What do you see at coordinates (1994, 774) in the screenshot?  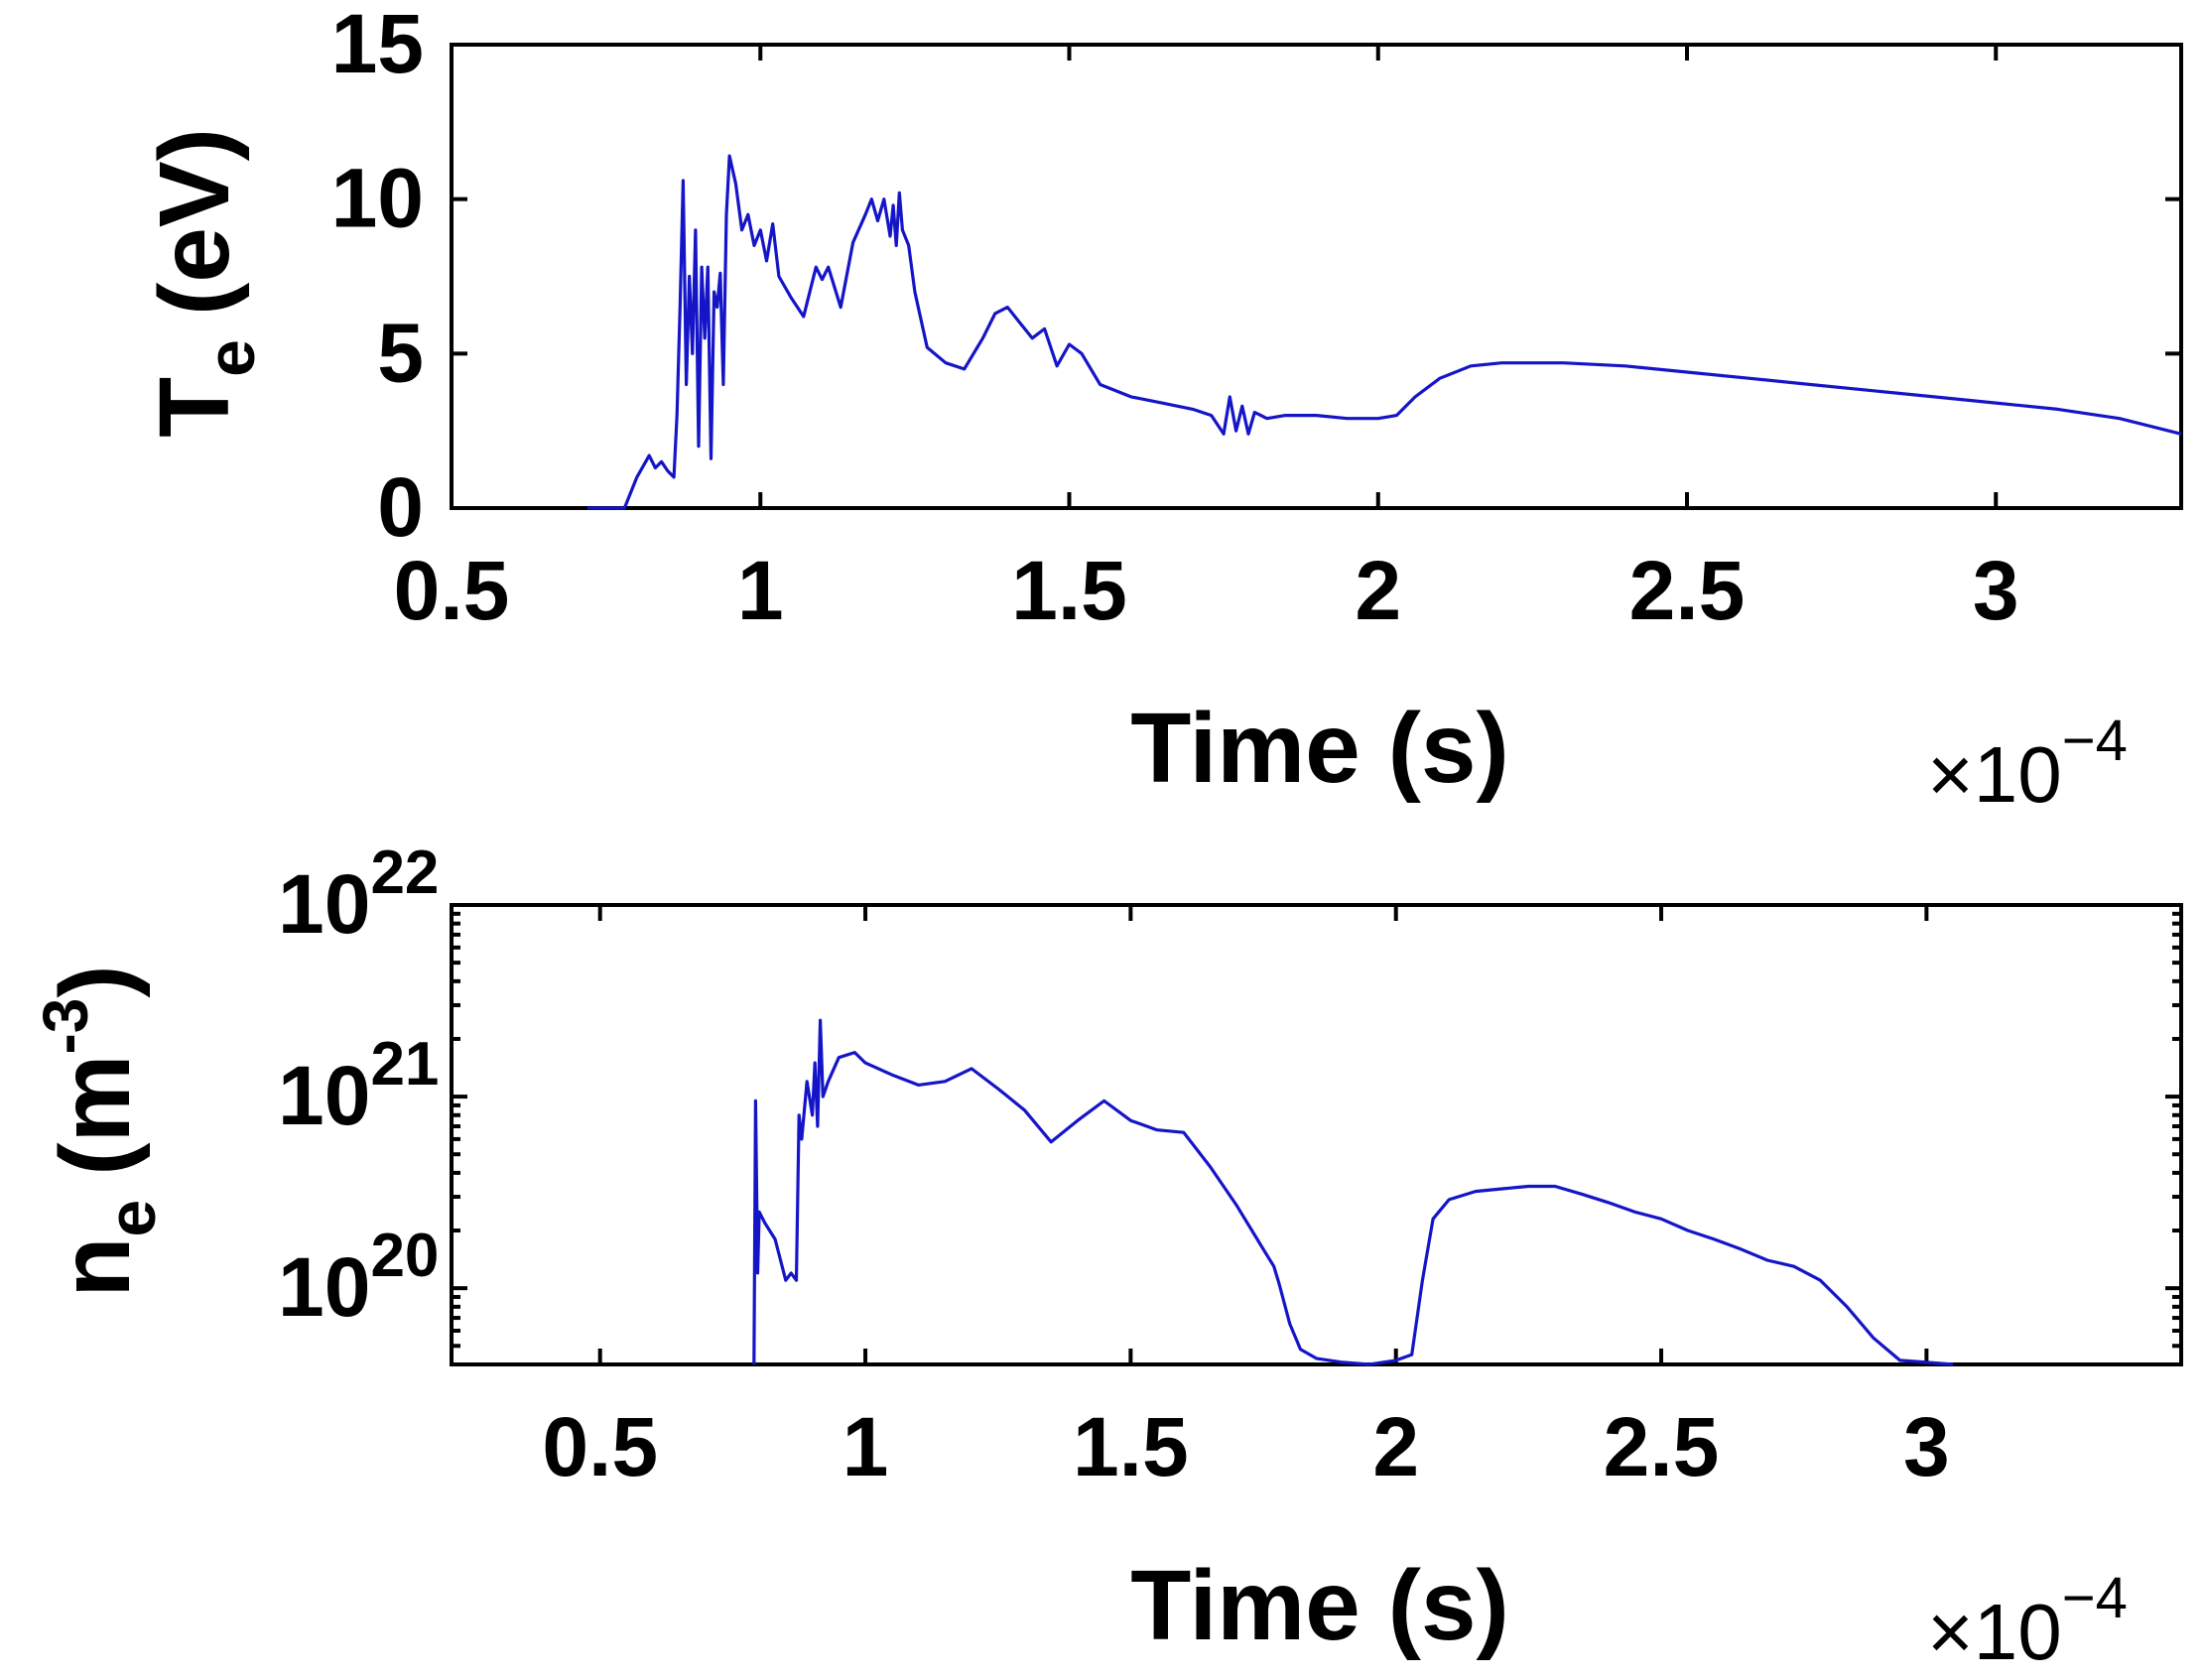 I see `temperature-x-multiplier-base: ×10` at bounding box center [1994, 774].